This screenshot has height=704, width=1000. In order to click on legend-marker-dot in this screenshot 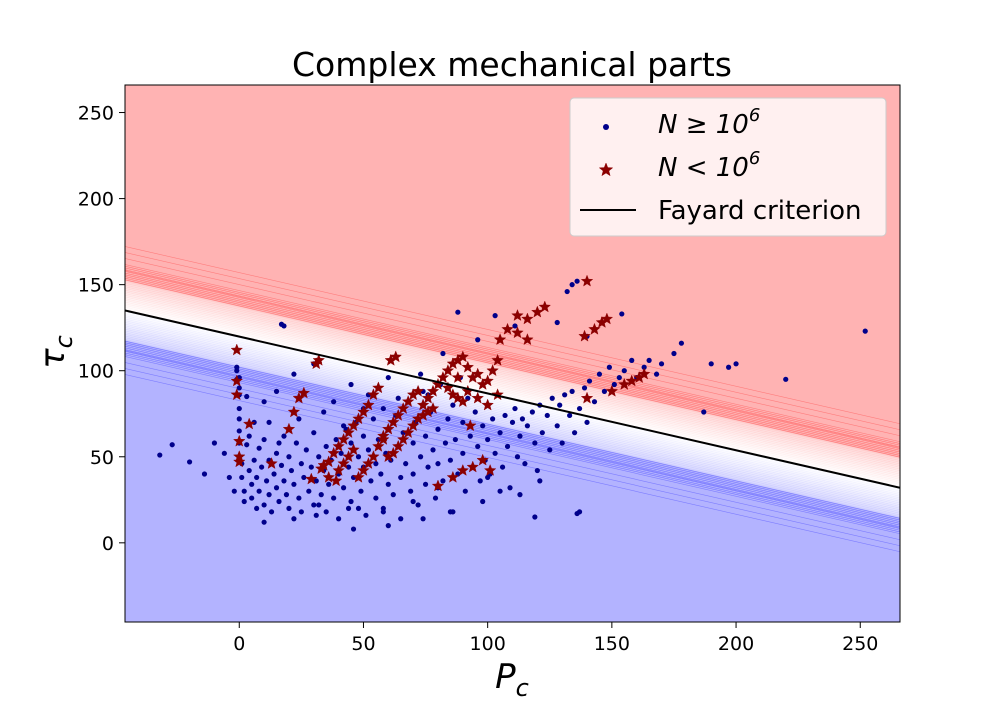, I will do `click(606, 127)`.